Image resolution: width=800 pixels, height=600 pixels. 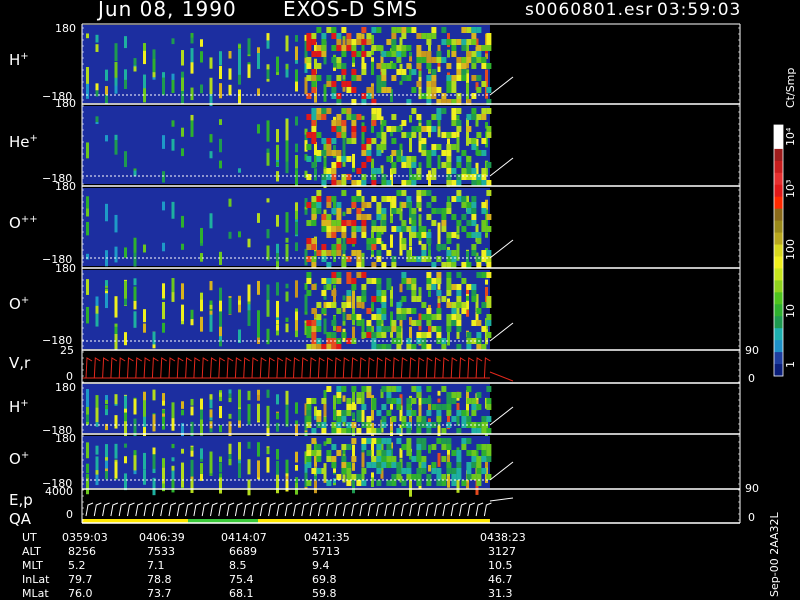 I want to click on velocity-mark, so click(x=122, y=368).